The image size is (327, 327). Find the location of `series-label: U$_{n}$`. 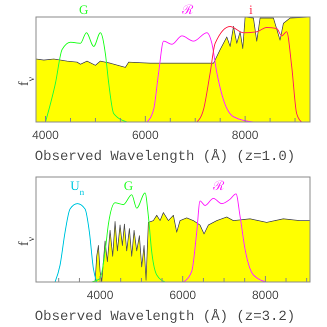

series-label: U$_{n}$ is located at coordinates (77, 187).